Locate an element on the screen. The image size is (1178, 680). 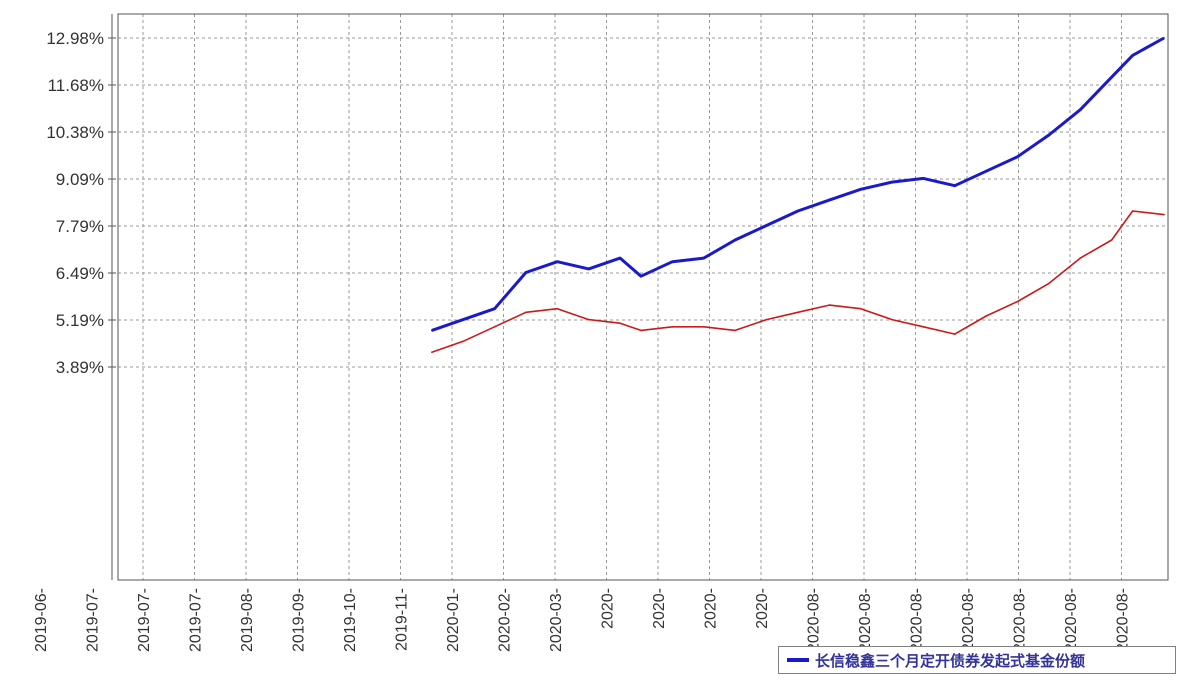
y-tick-label: 12.98% is located at coordinates (75, 38).